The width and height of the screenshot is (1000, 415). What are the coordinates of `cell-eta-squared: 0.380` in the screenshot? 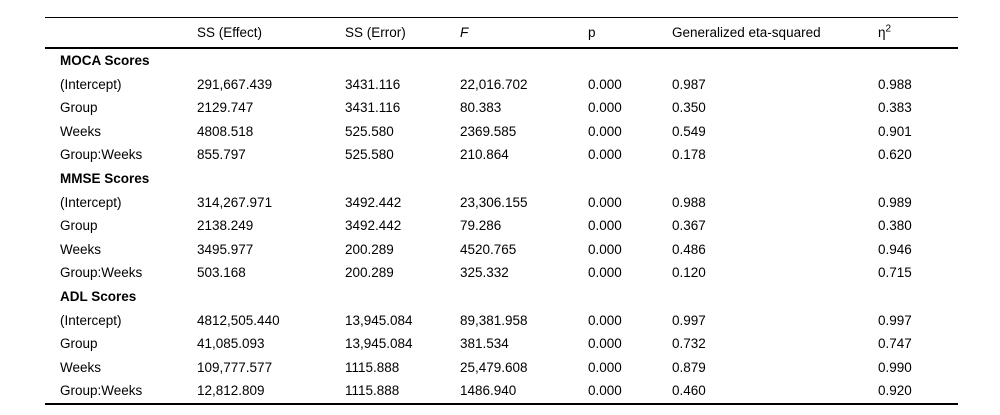 It's located at (895, 226).